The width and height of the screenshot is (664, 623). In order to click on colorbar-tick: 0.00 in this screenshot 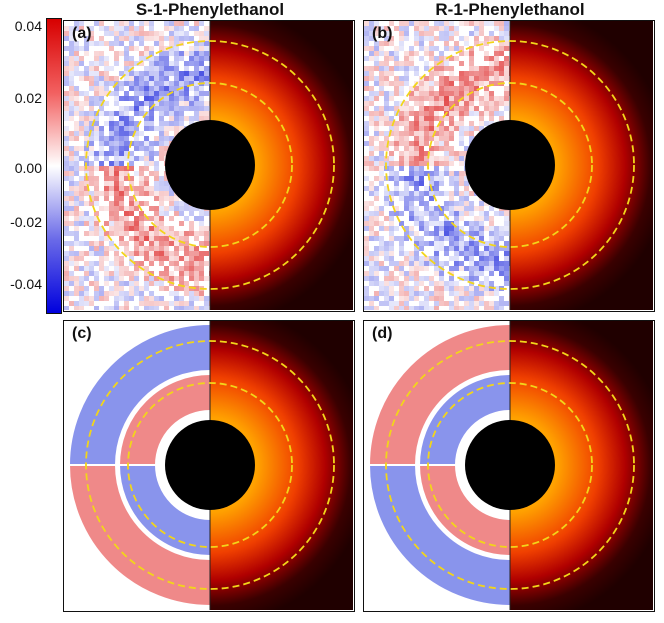, I will do `click(28, 168)`.